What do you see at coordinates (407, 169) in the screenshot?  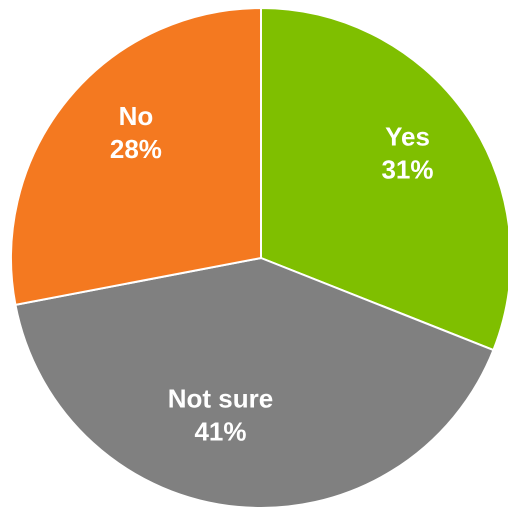 I see `pie-label-value-yes: 31%` at bounding box center [407, 169].